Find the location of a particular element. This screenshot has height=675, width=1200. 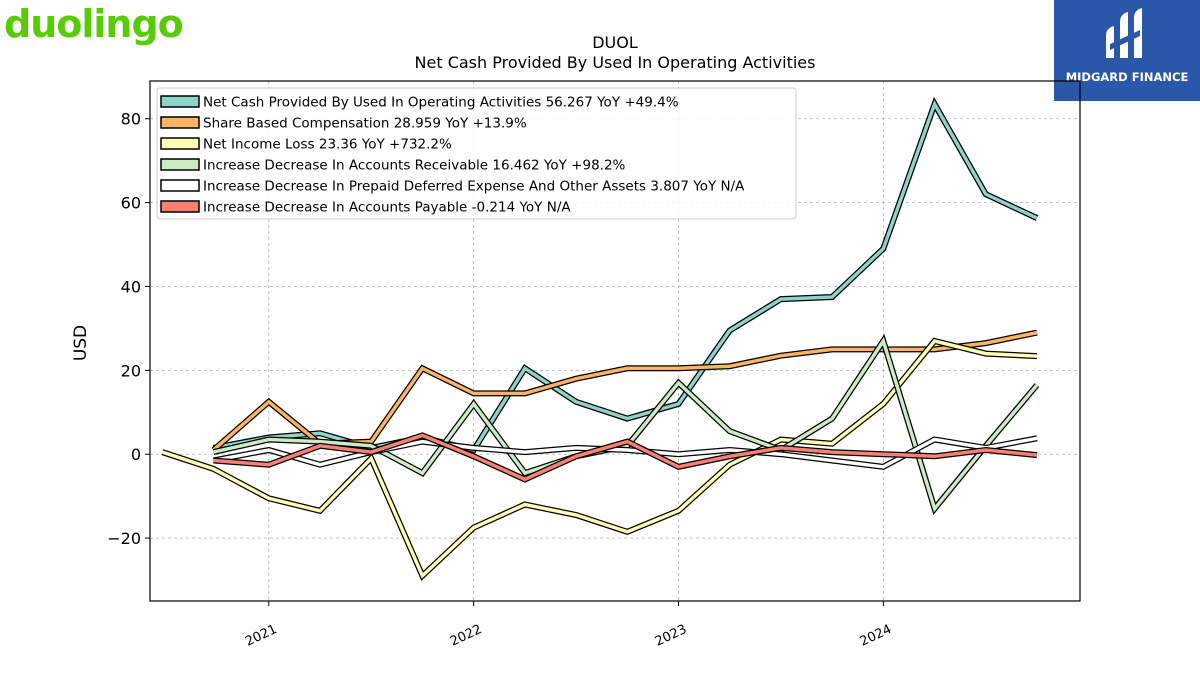

y-tick-label: 40 is located at coordinates (131, 286).